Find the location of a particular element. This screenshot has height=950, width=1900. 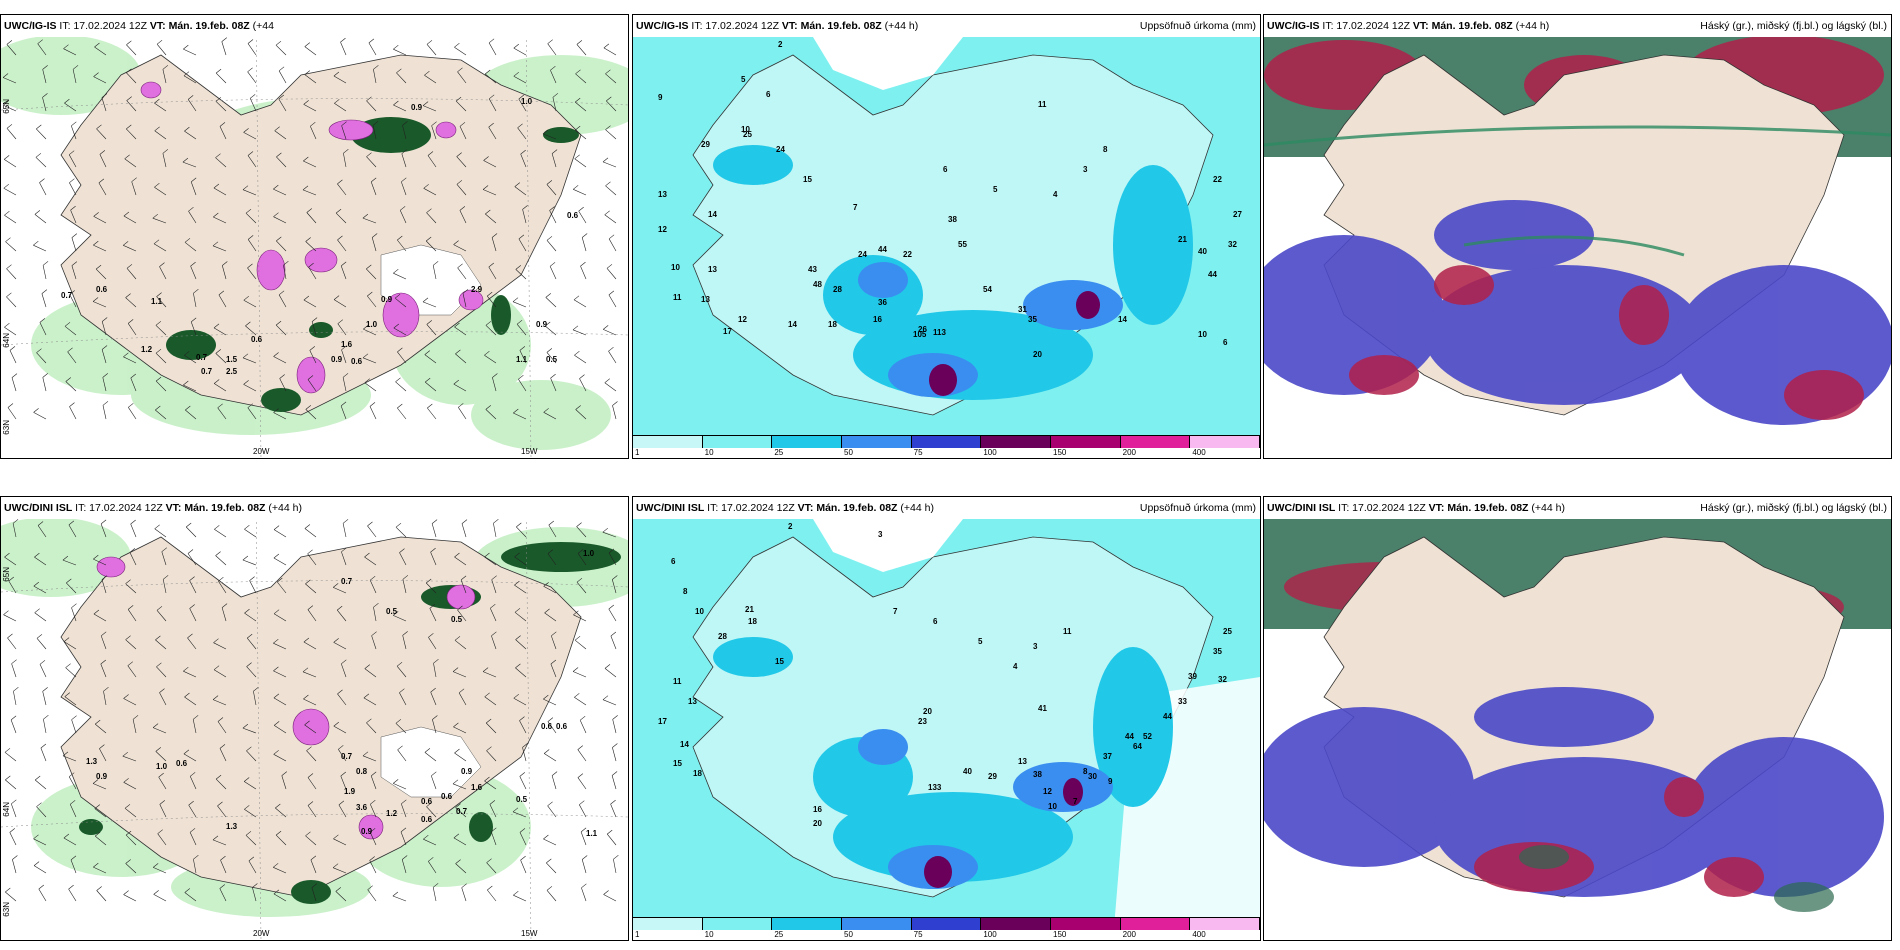

value-label: 52 is located at coordinates (1147, 736).